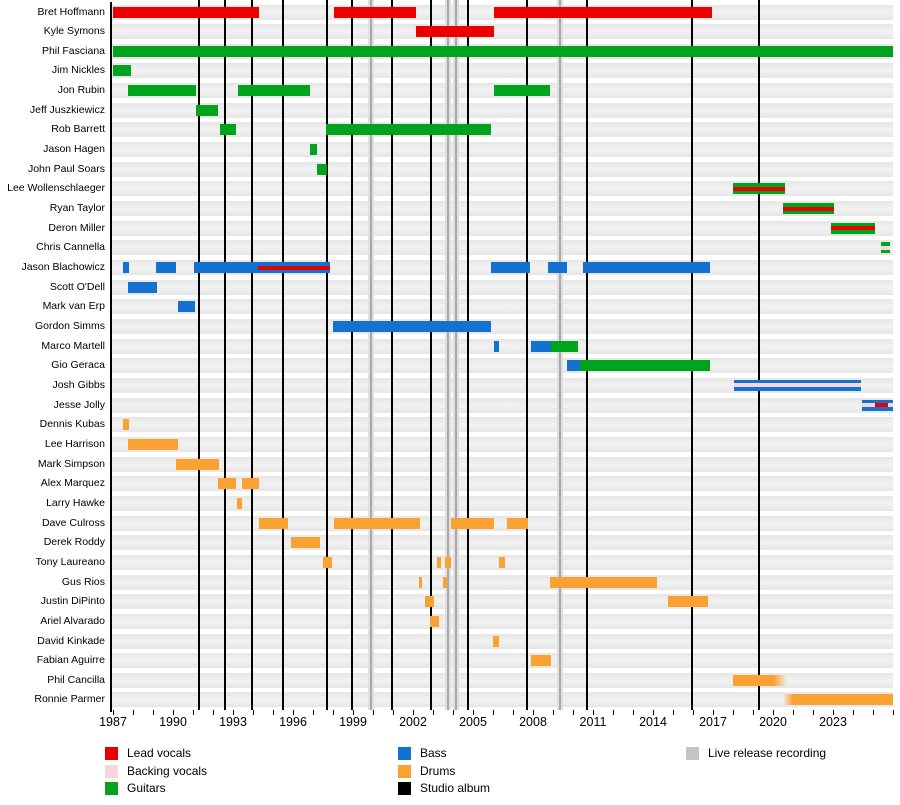  What do you see at coordinates (593, 722) in the screenshot?
I see `axis-year-label: 2011` at bounding box center [593, 722].